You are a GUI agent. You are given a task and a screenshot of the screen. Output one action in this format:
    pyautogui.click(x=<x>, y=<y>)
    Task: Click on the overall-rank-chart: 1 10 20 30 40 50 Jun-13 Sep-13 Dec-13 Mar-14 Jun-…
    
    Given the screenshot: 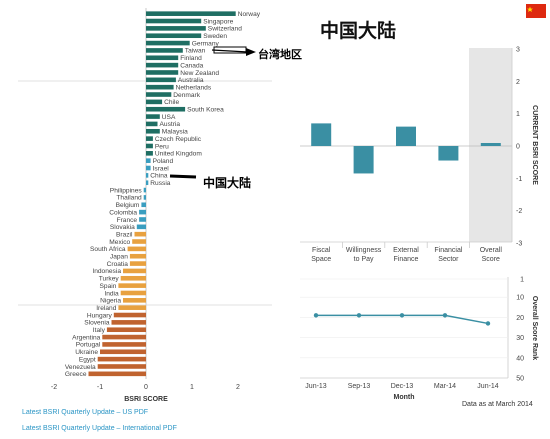 What is the action you would take?
    pyautogui.click(x=419, y=339)
    